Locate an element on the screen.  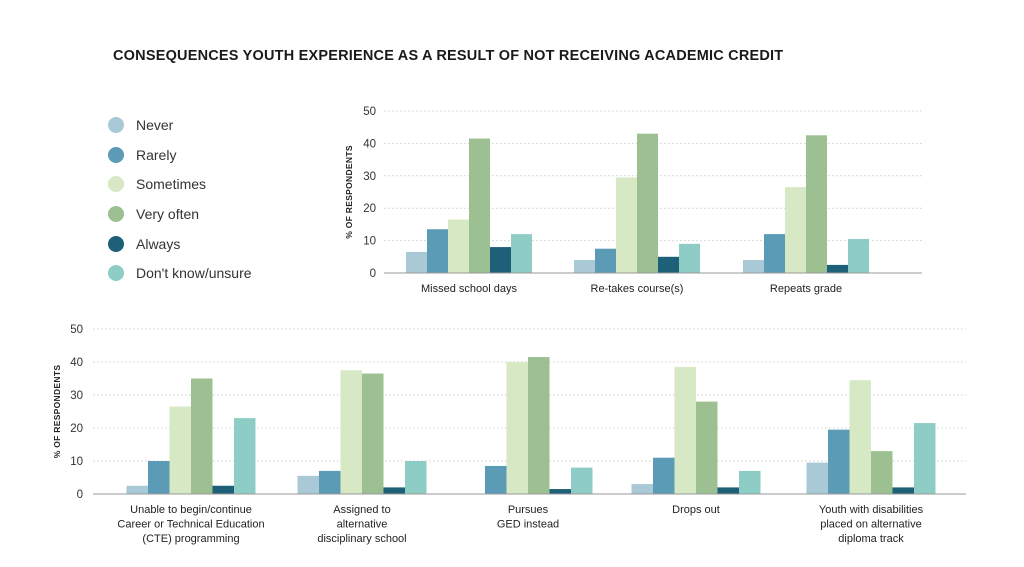
legend-swatch-dont-know is located at coordinates (116, 273).